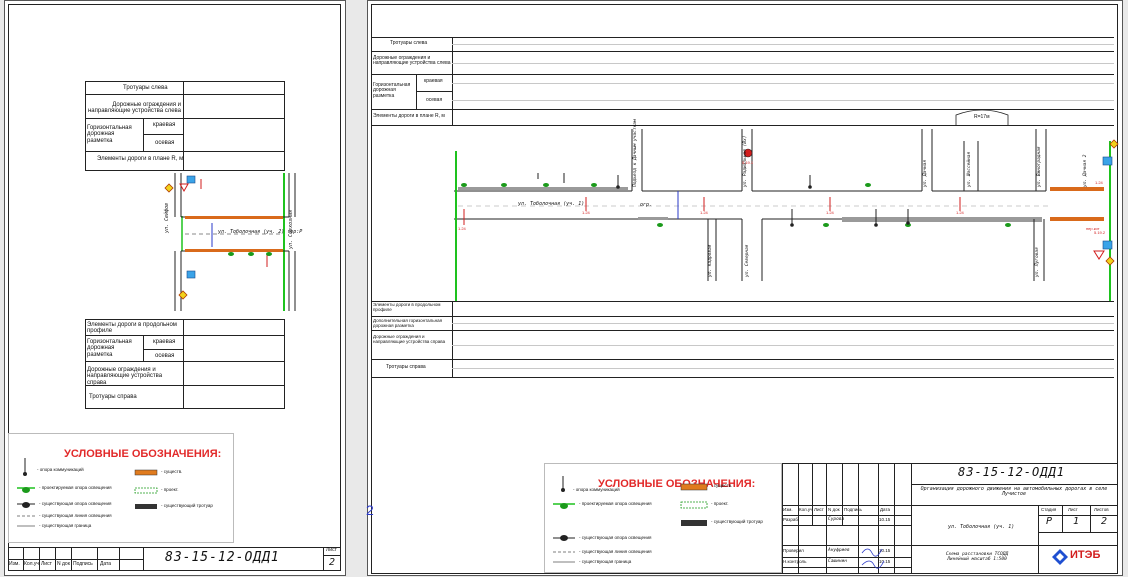 This screenshot has width=1128, height=577. Describe the element at coordinates (819, 510) in the screenshot. I see `sheet-2-stamp-col-sheet: Лист` at that location.